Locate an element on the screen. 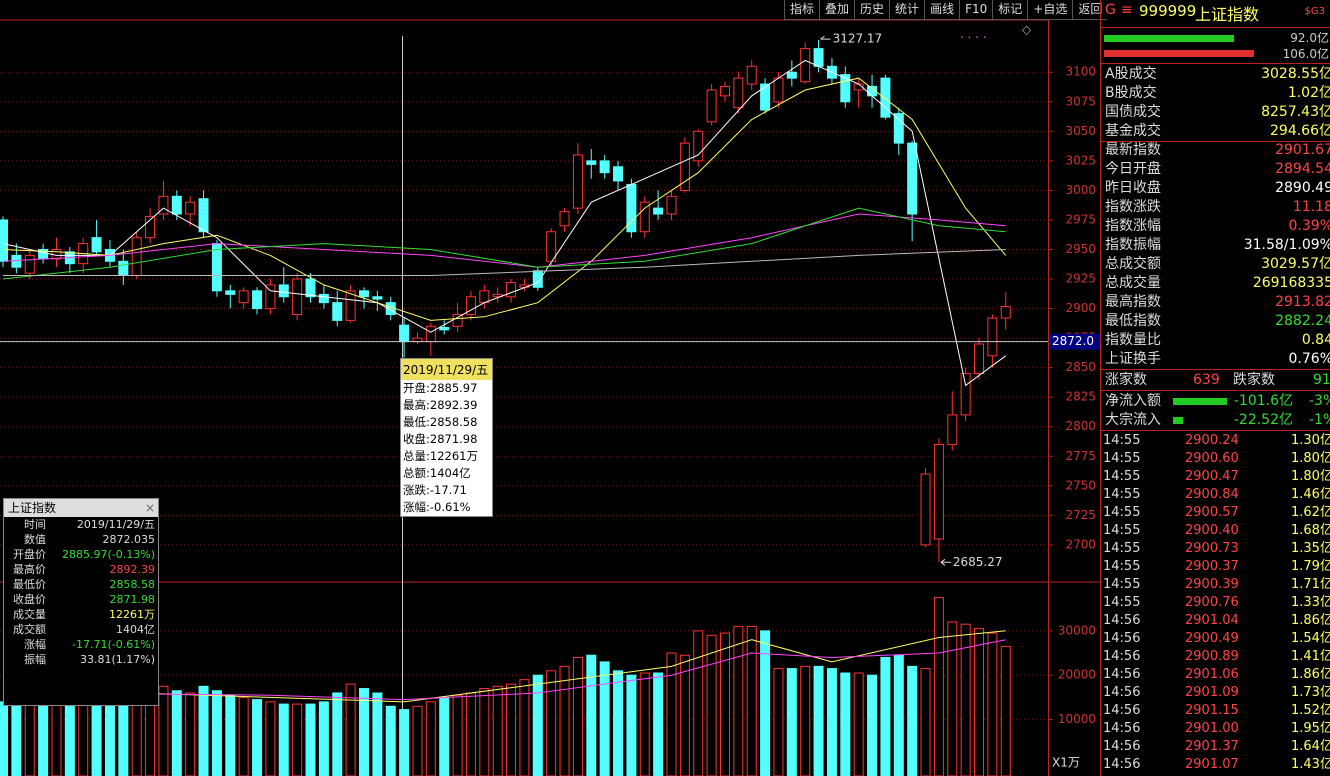 The width and height of the screenshot is (1330, 776). code: 999999 is located at coordinates (1168, 11).